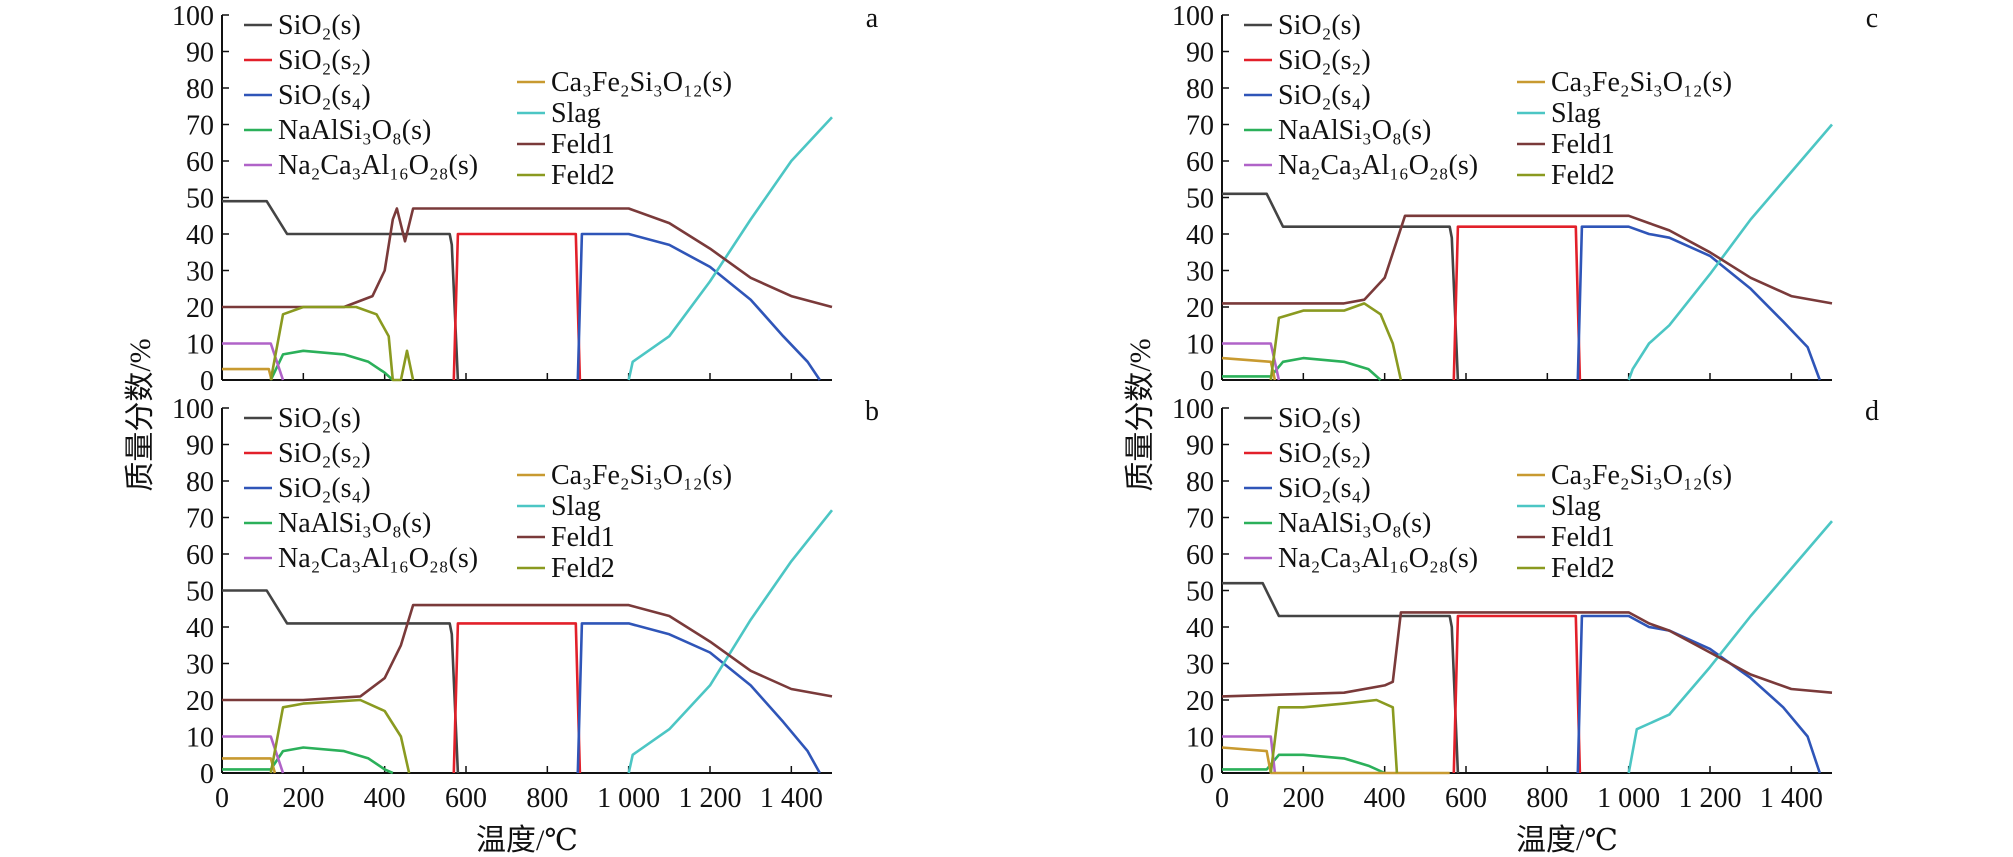 Image resolution: width=2013 pixels, height=857 pixels. Describe the element at coordinates (1567, 840) in the screenshot. I see `x-axis-label-right: 温度/℃` at that location.